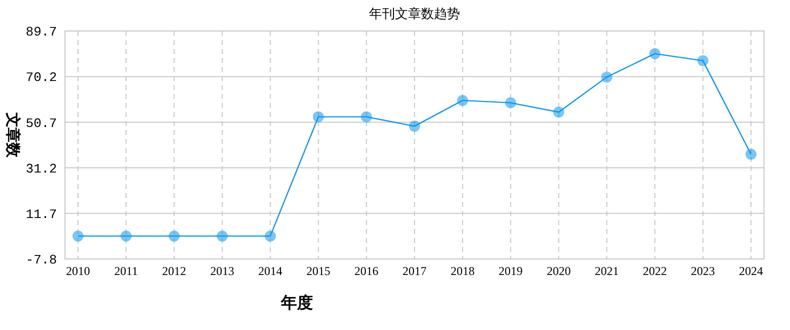 The image size is (790, 330). Describe the element at coordinates (13, 135) in the screenshot. I see `y-axis-title: 文章数` at that location.